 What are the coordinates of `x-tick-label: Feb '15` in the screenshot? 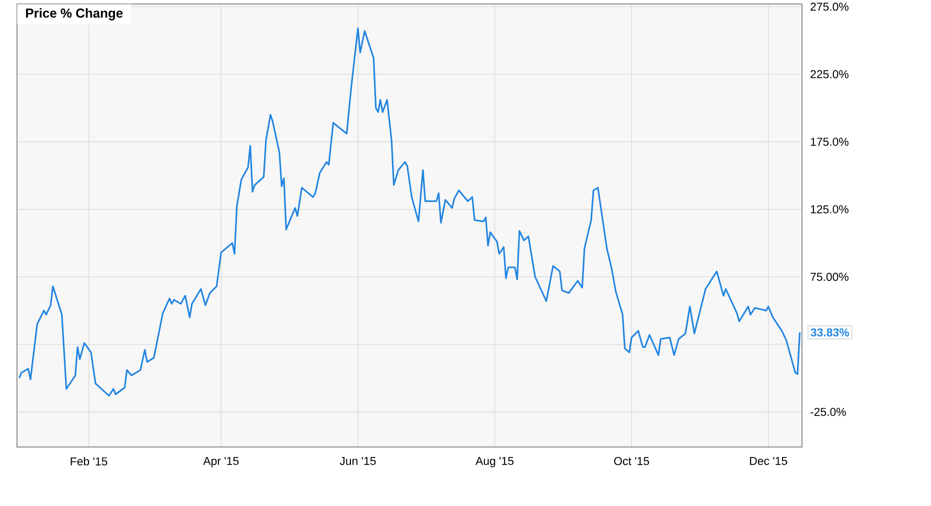 It's located at (89, 461).